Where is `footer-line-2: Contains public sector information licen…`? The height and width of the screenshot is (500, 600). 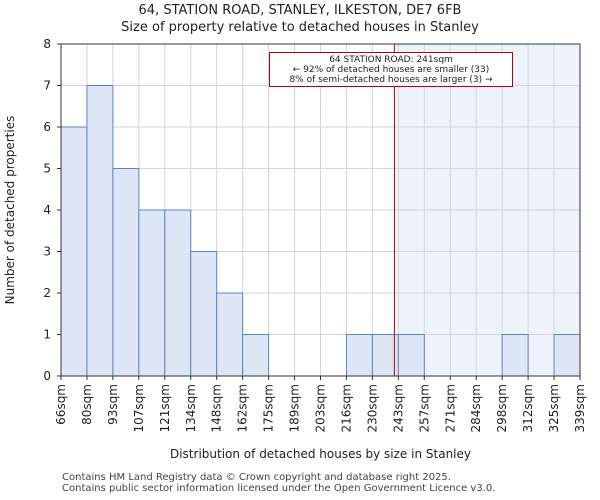 footer-line-2: Contains public sector information licen… is located at coordinates (279, 488).